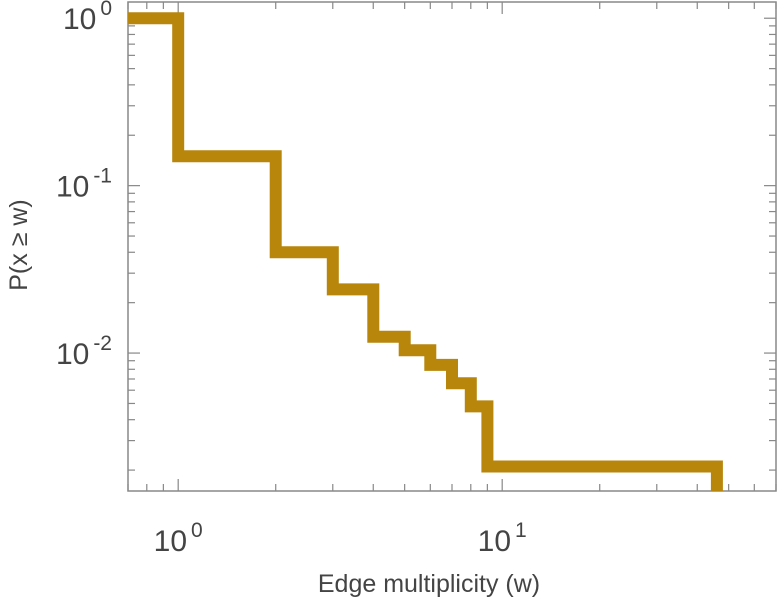 The image size is (777, 600). I want to click on y-tick-label: 10 -2, so click(84, 351).